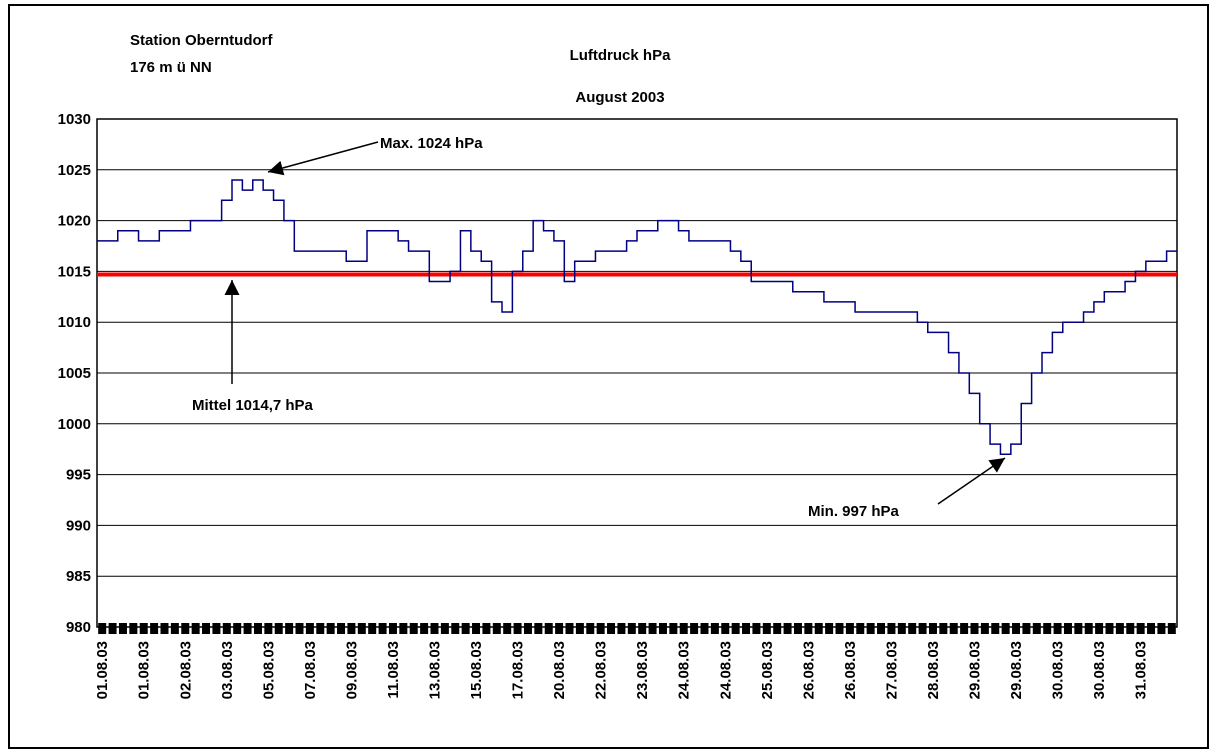 The width and height of the screenshot is (1215, 756). What do you see at coordinates (351, 670) in the screenshot?
I see `x-tick-label: 09.08.03` at bounding box center [351, 670].